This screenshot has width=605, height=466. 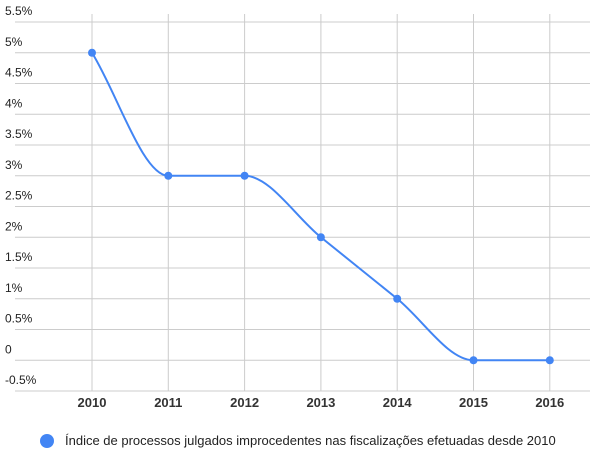 What do you see at coordinates (14, 226) in the screenshot?
I see `y-tick-label: 2%` at bounding box center [14, 226].